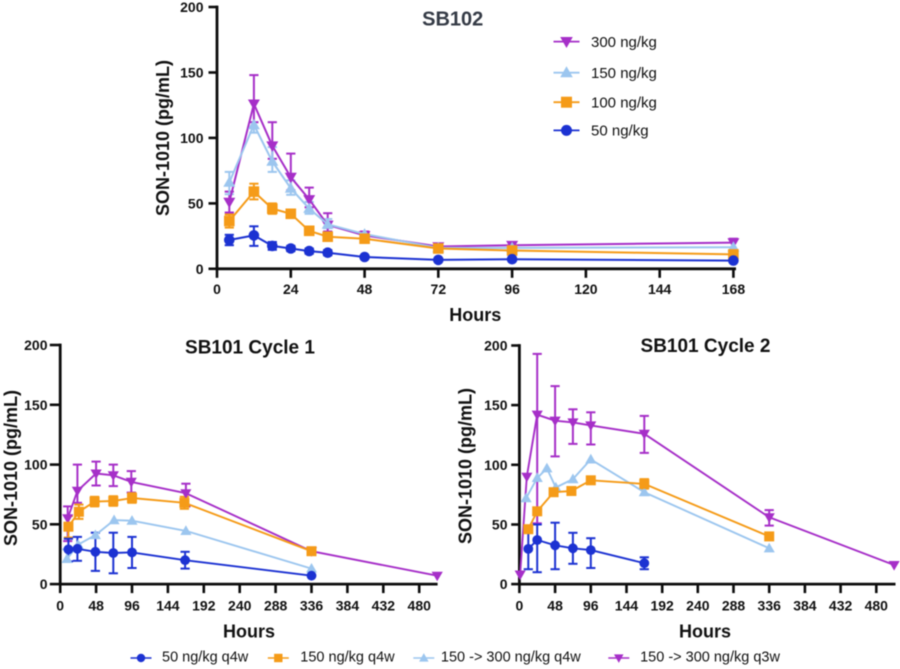  I want to click on svg-text: 50 ng/kg q4w, so click(205, 658).